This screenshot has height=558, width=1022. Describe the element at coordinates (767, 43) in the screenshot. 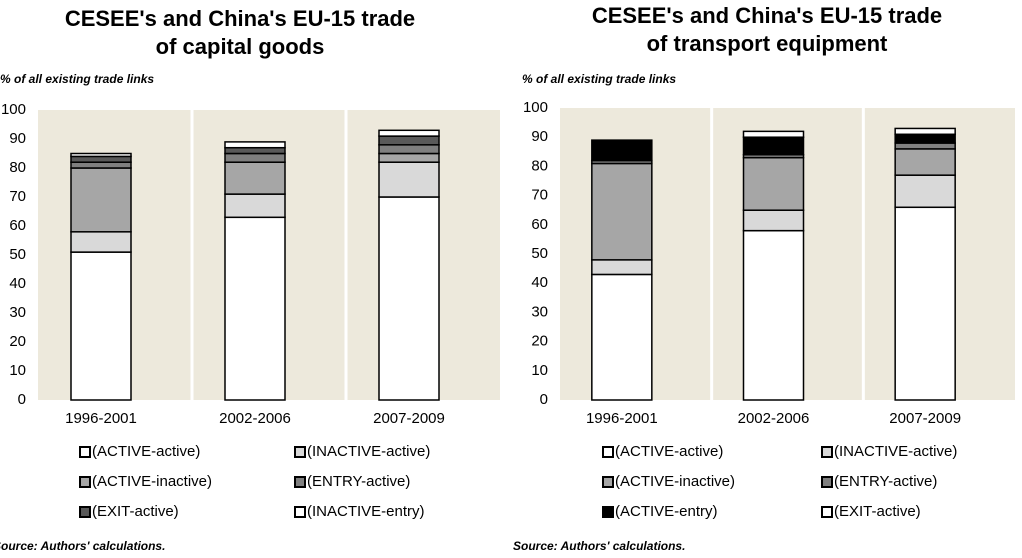

I see `chart-title: of transport equipment` at that location.